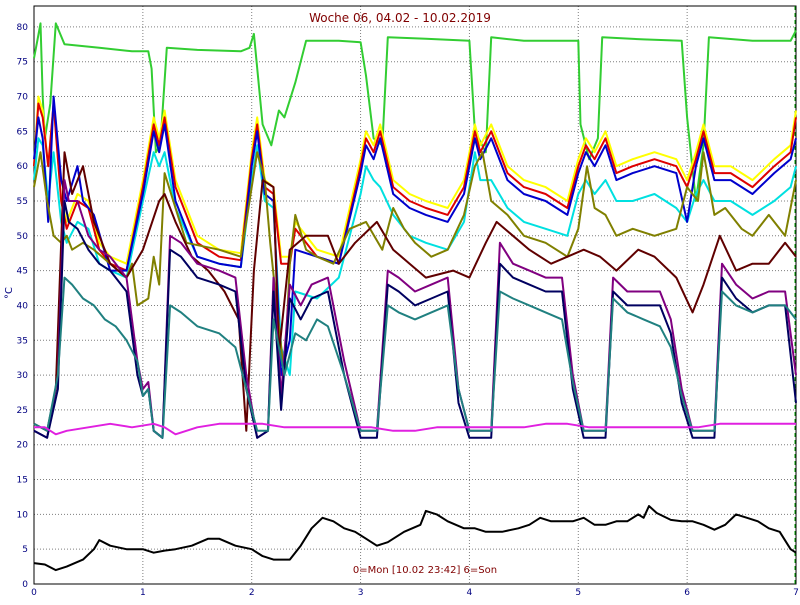 This screenshot has height=605, width=800. Describe the element at coordinates (22, 411) in the screenshot. I see `y-tick-label: 25` at that location.